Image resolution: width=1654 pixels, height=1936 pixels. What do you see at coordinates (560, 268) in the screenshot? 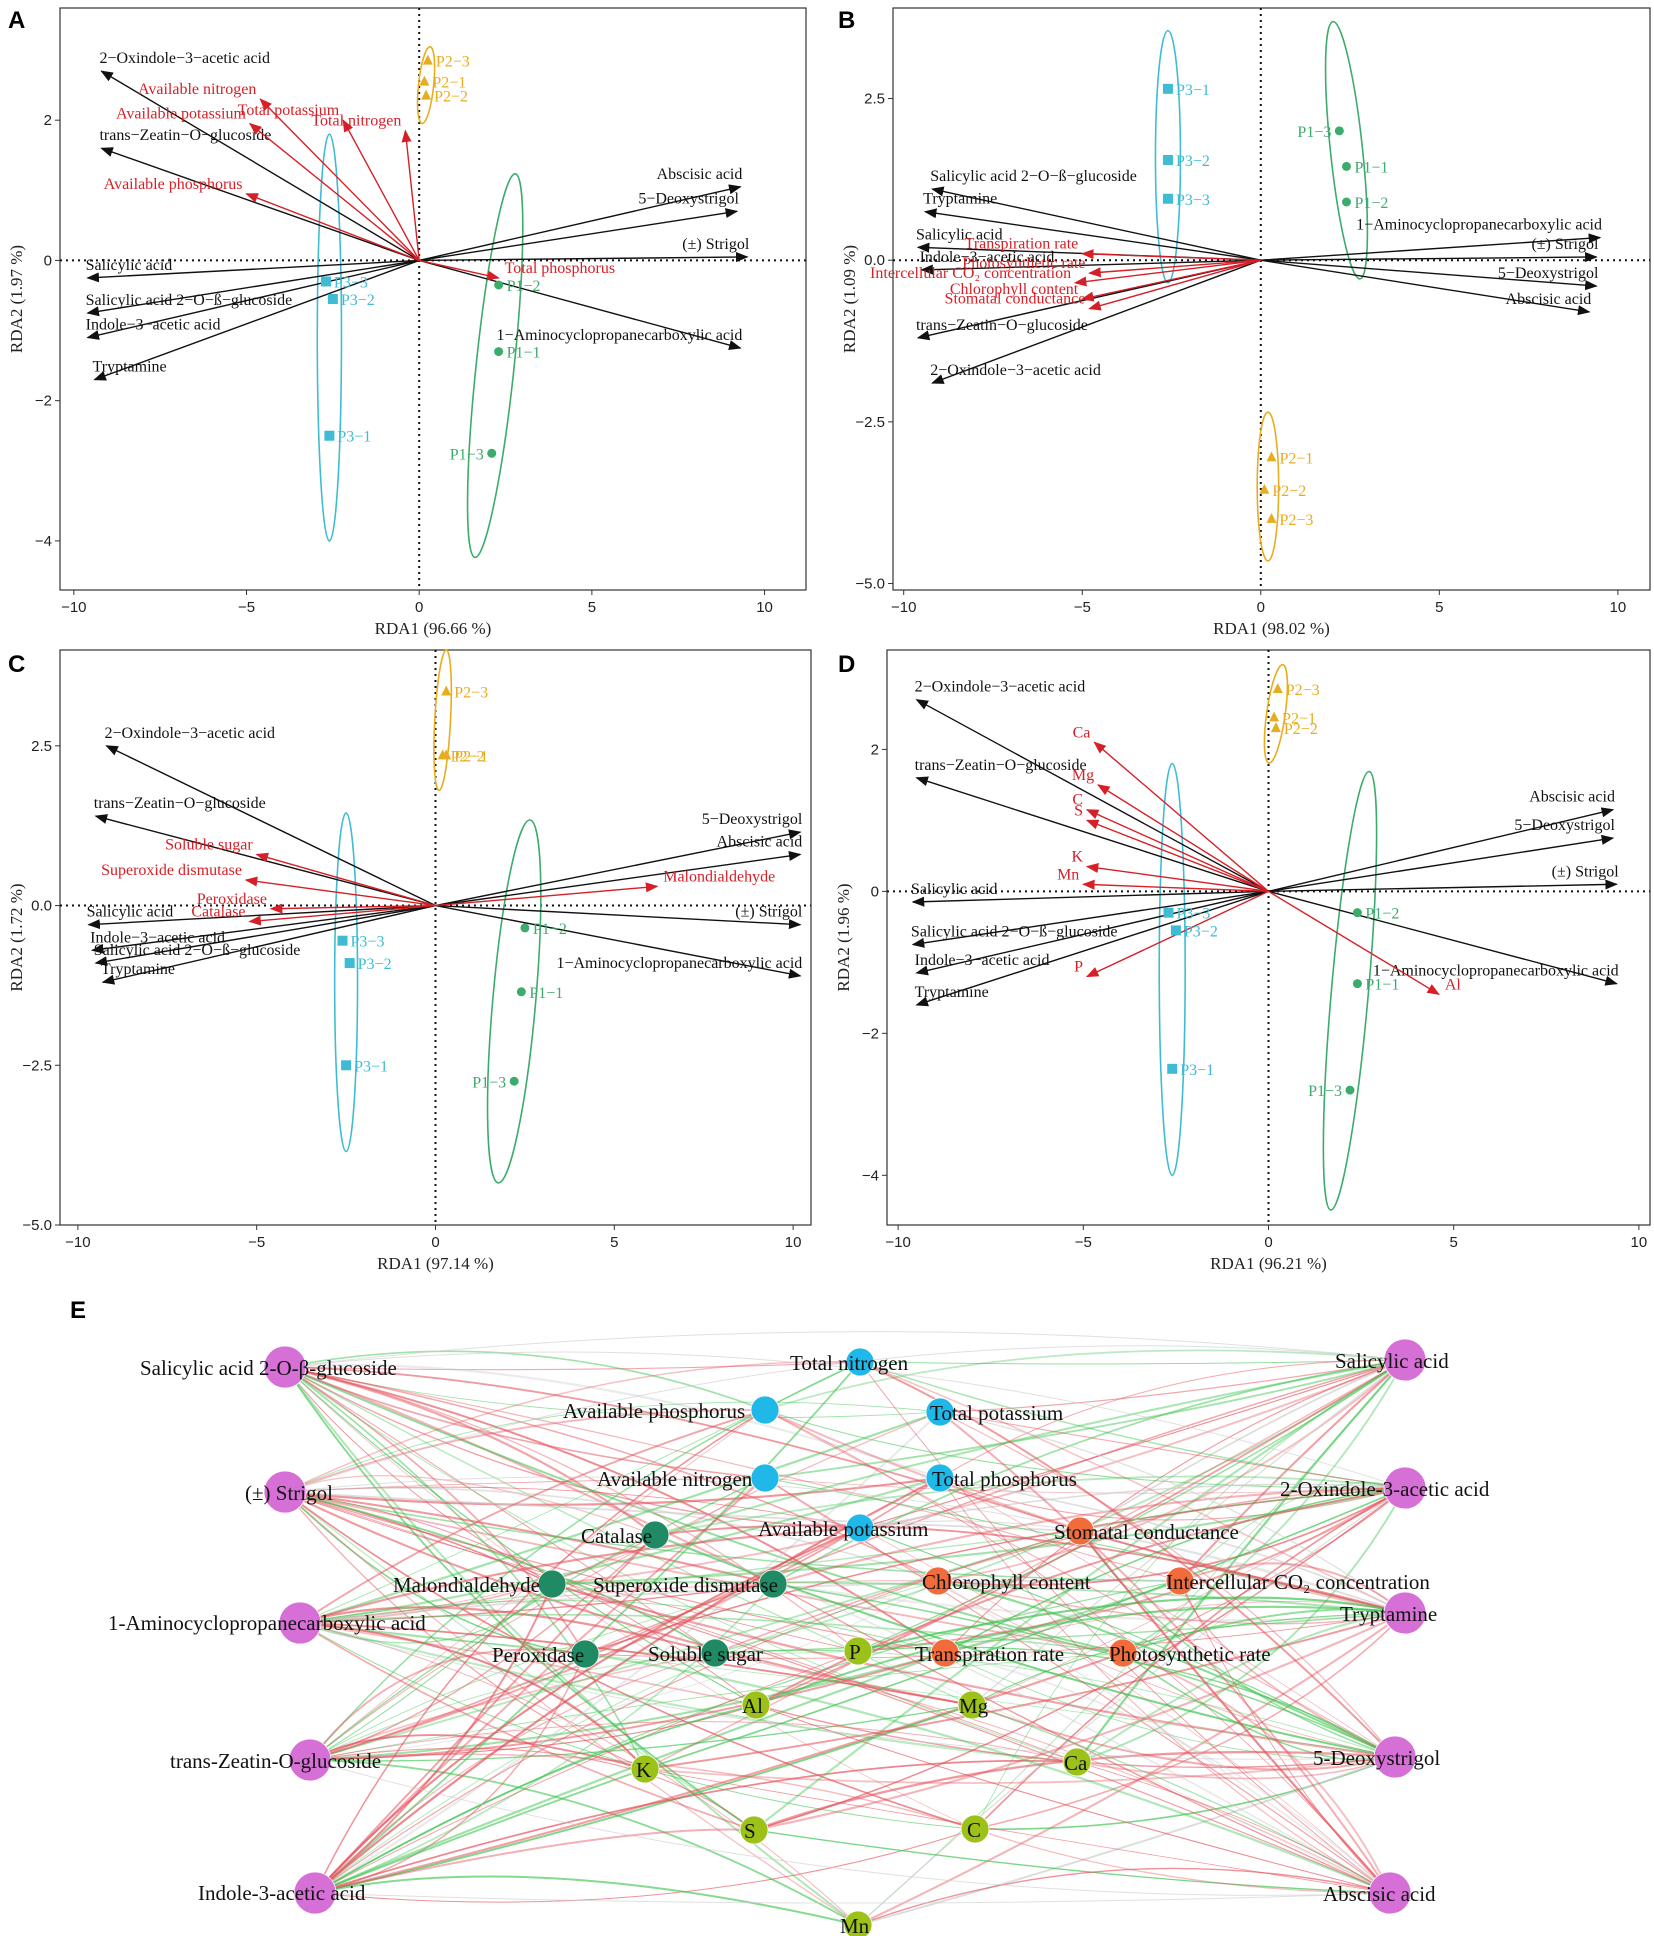
I see `environment-label: Total phosphorus` at bounding box center [560, 268].